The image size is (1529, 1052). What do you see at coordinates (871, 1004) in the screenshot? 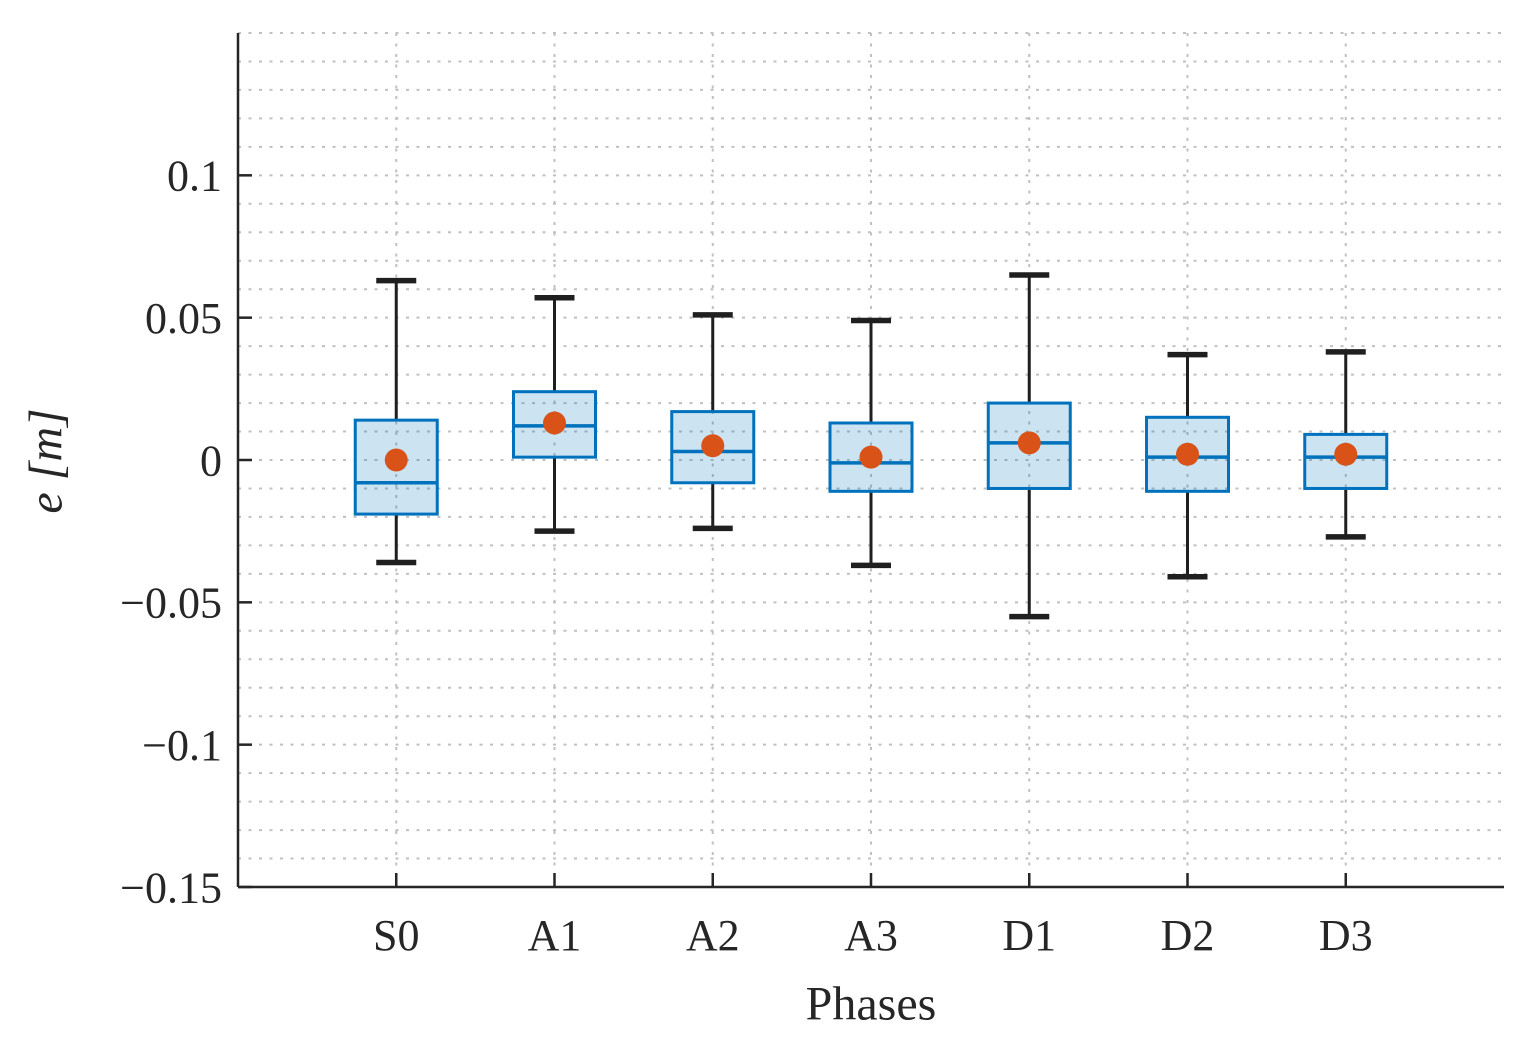
I see `x-axis-label: Phases` at bounding box center [871, 1004].